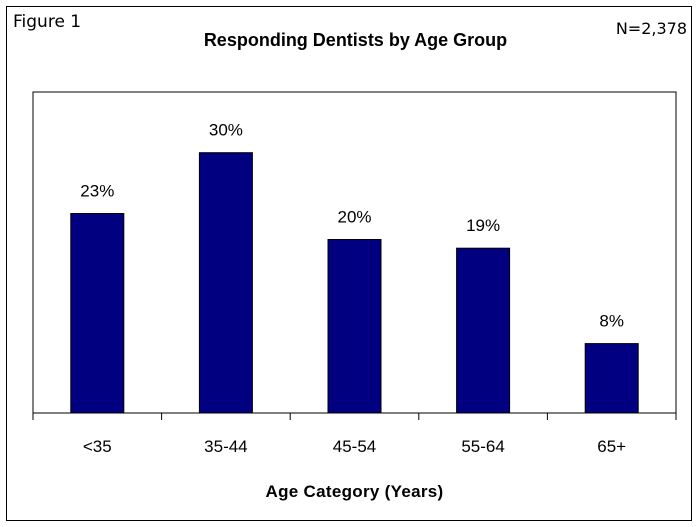  What do you see at coordinates (225, 446) in the screenshot?
I see `x-tick-label-1: 35-44` at bounding box center [225, 446].